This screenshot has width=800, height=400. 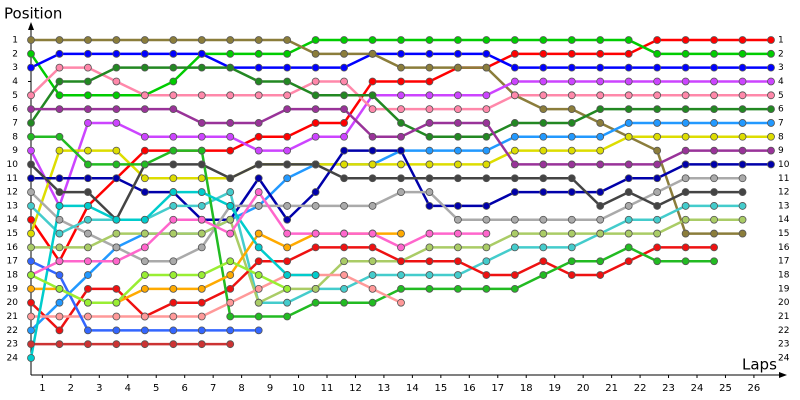 I want to click on y-arrow, so click(x=31, y=26).